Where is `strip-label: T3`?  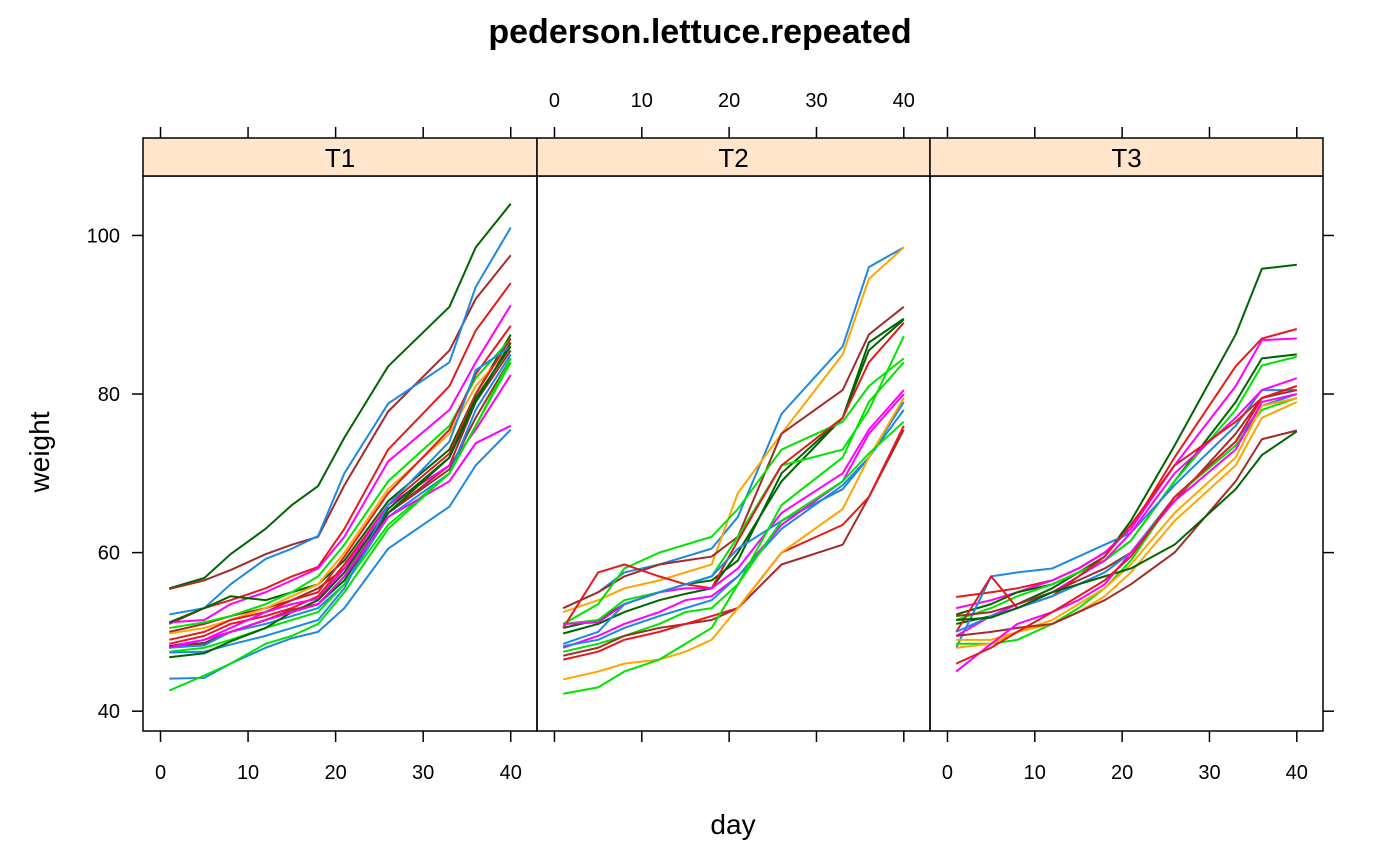 strip-label: T3 is located at coordinates (1126, 158).